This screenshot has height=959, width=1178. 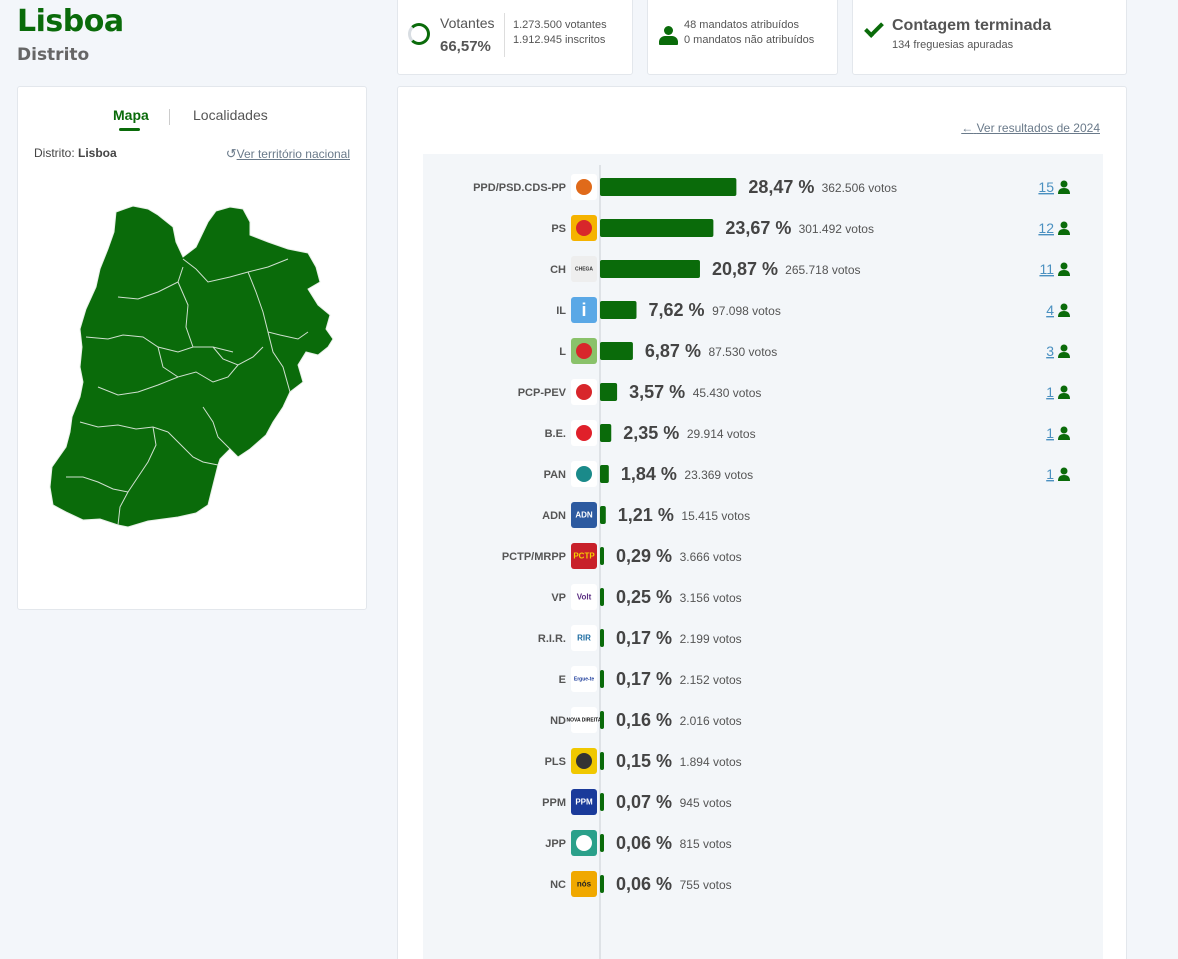 I want to click on seats-unassigned: 0 mandatos não atribuídos, so click(x=749, y=40).